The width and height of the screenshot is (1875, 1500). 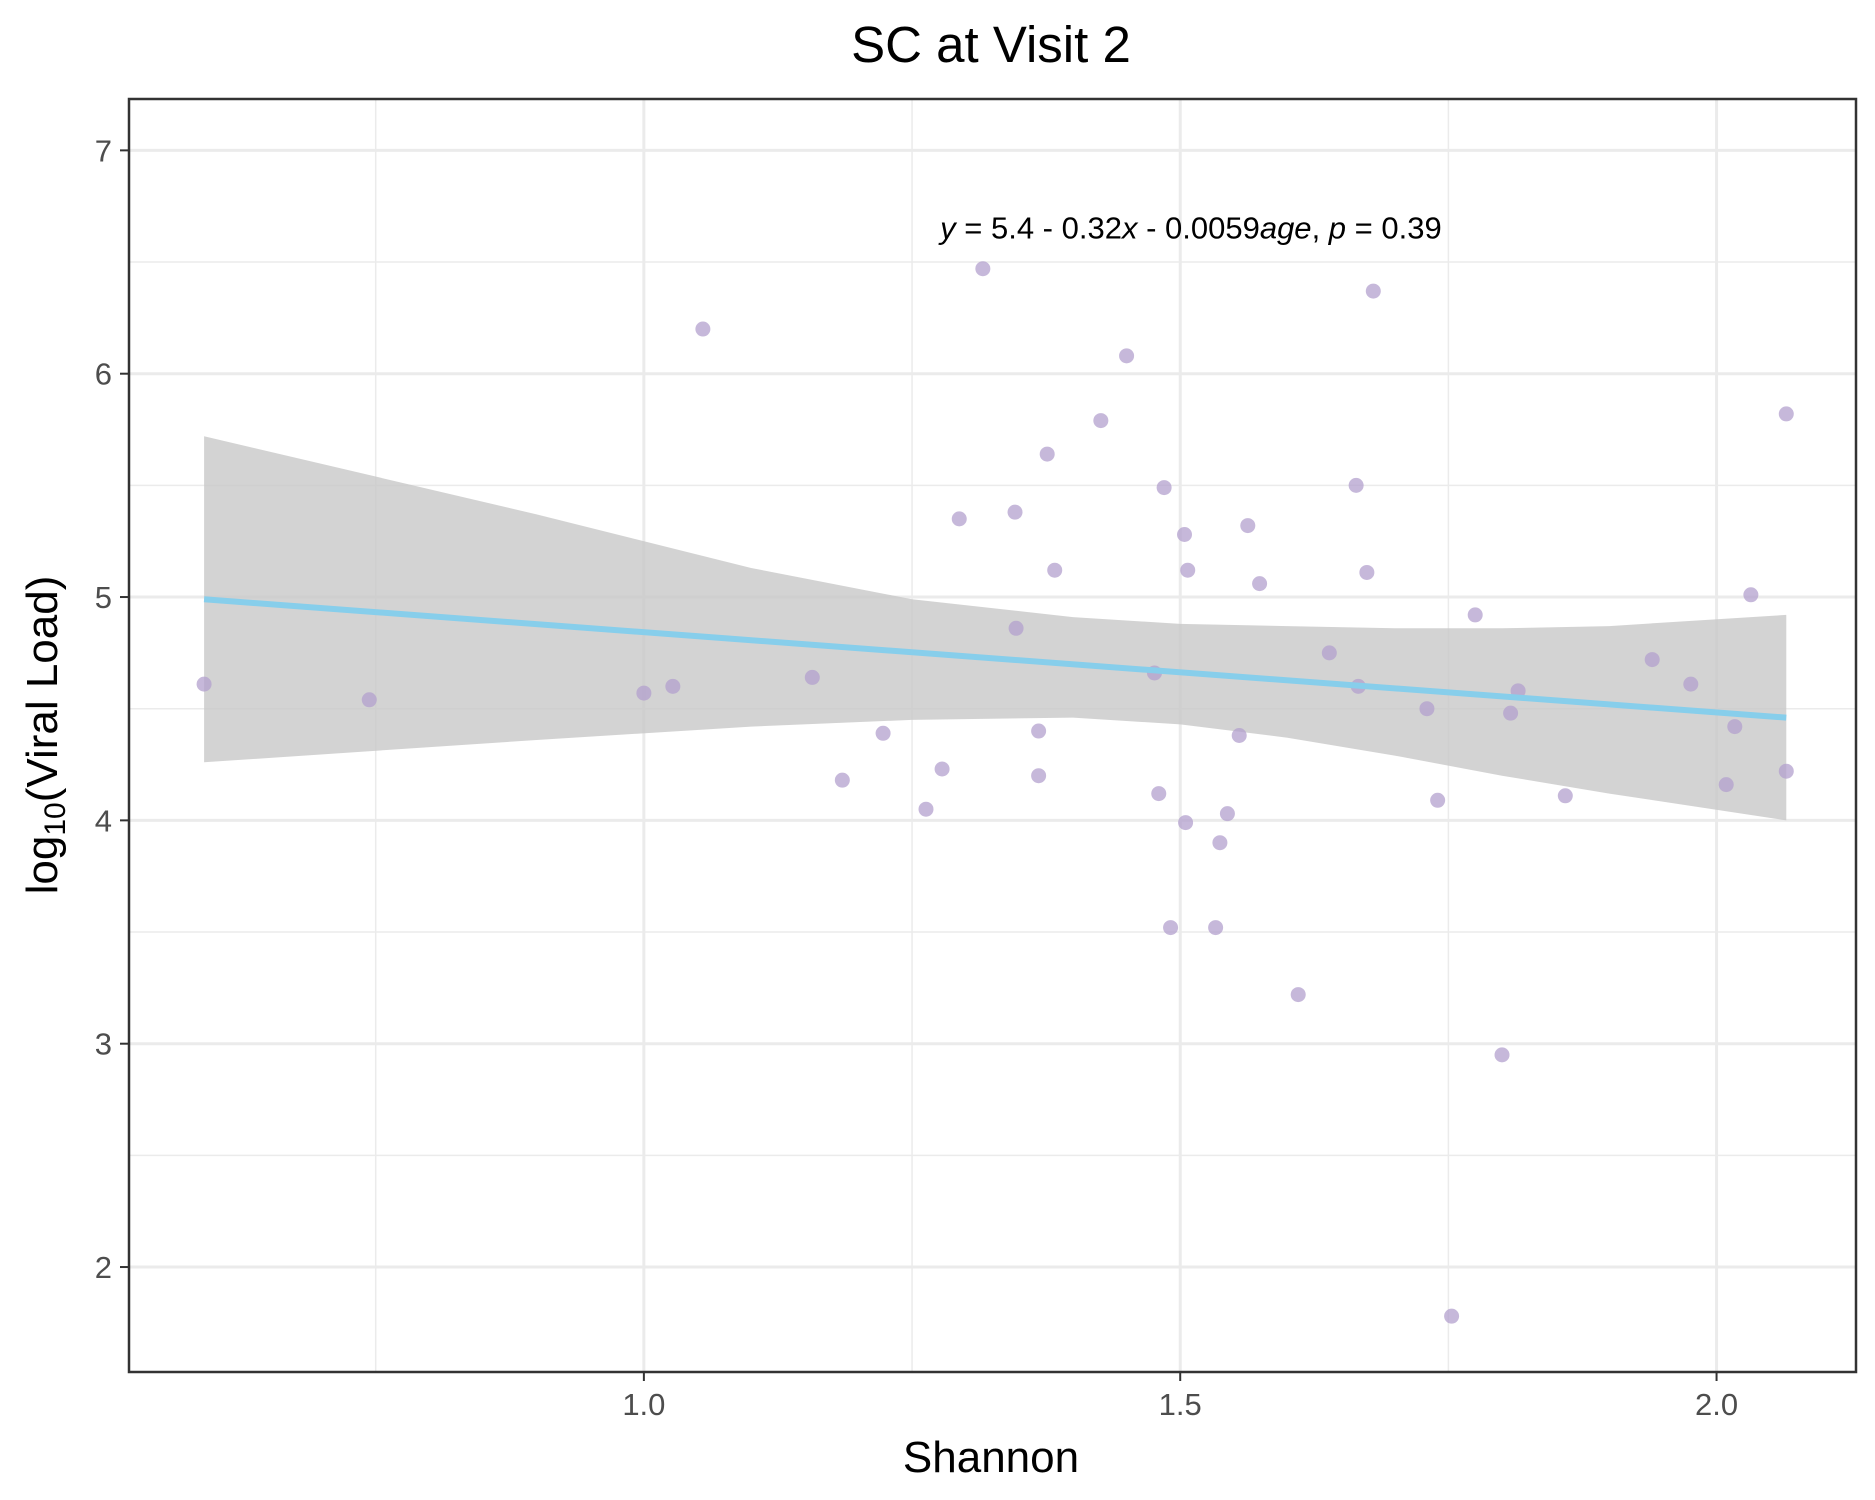 What do you see at coordinates (948, 228) in the screenshot?
I see `annotation-y-var: y` at bounding box center [948, 228].